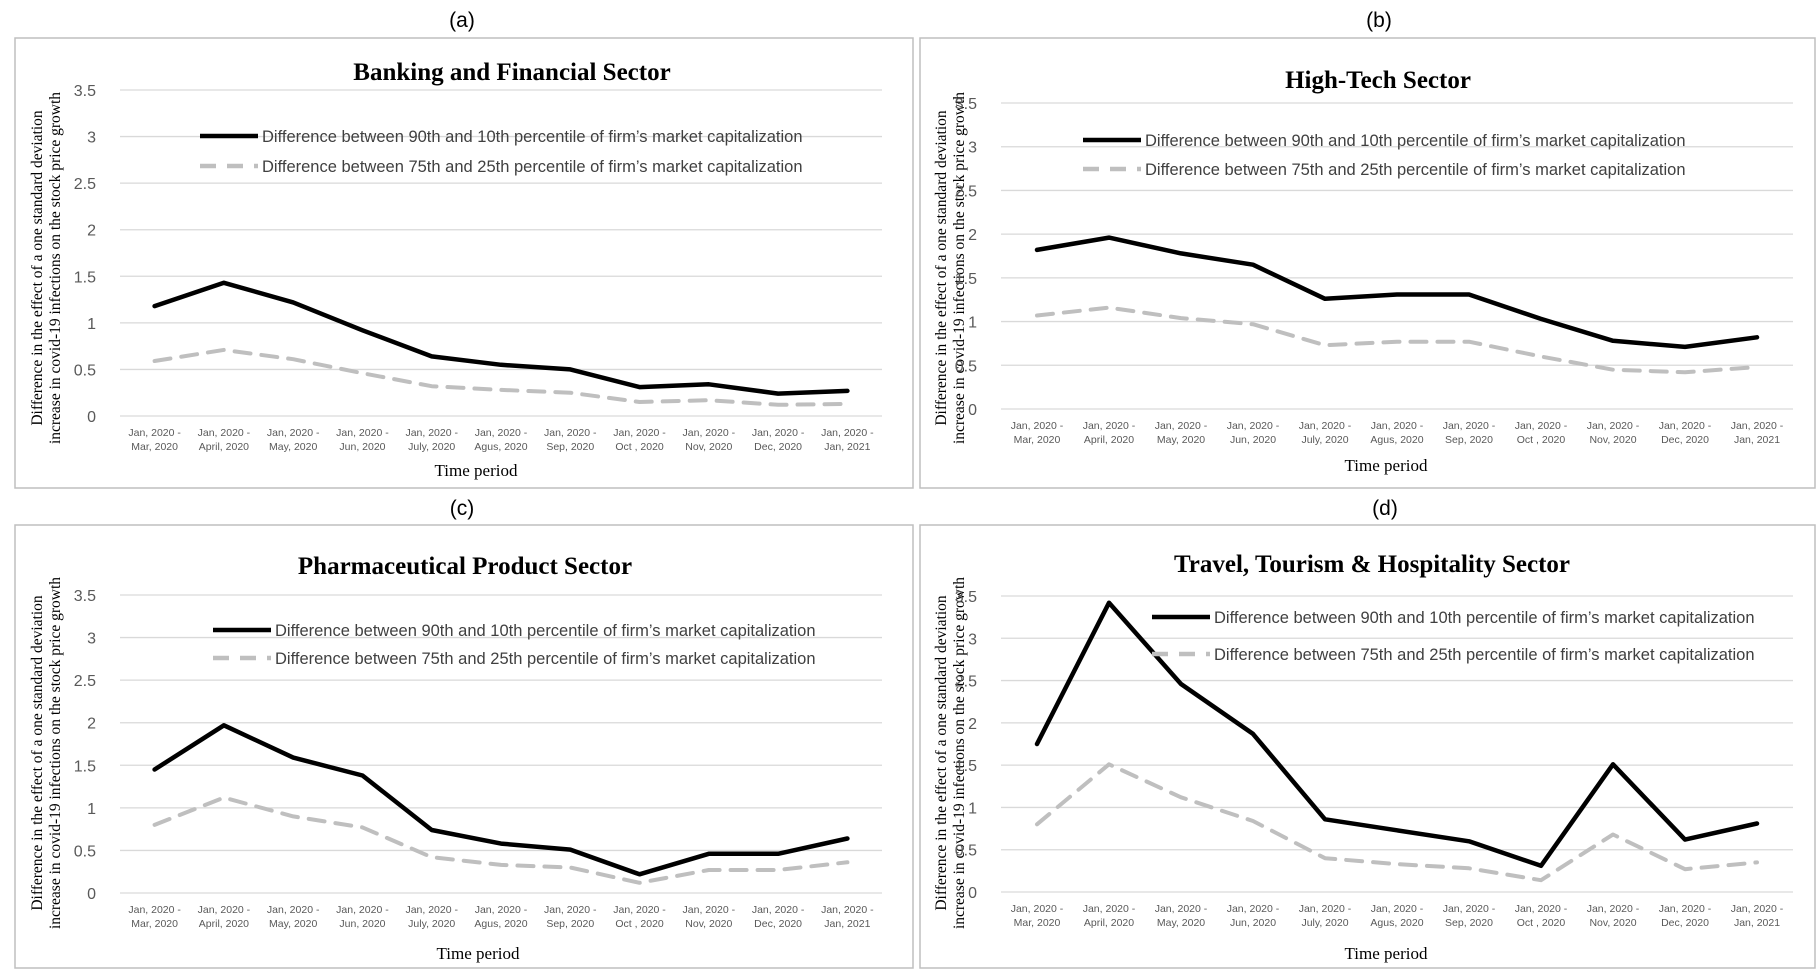 The height and width of the screenshot is (971, 1818). Describe the element at coordinates (91, 639) in the screenshot. I see `y-tick-label: 3` at that location.